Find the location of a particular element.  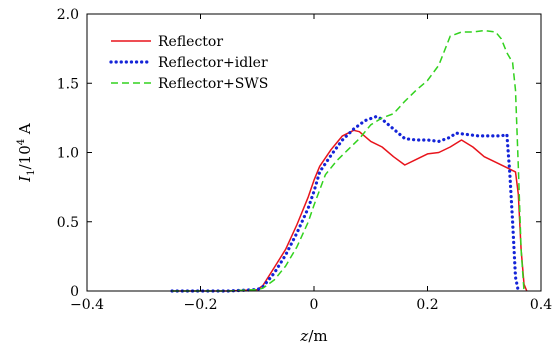

legend-label-1: Reflector+idler is located at coordinates (213, 63).